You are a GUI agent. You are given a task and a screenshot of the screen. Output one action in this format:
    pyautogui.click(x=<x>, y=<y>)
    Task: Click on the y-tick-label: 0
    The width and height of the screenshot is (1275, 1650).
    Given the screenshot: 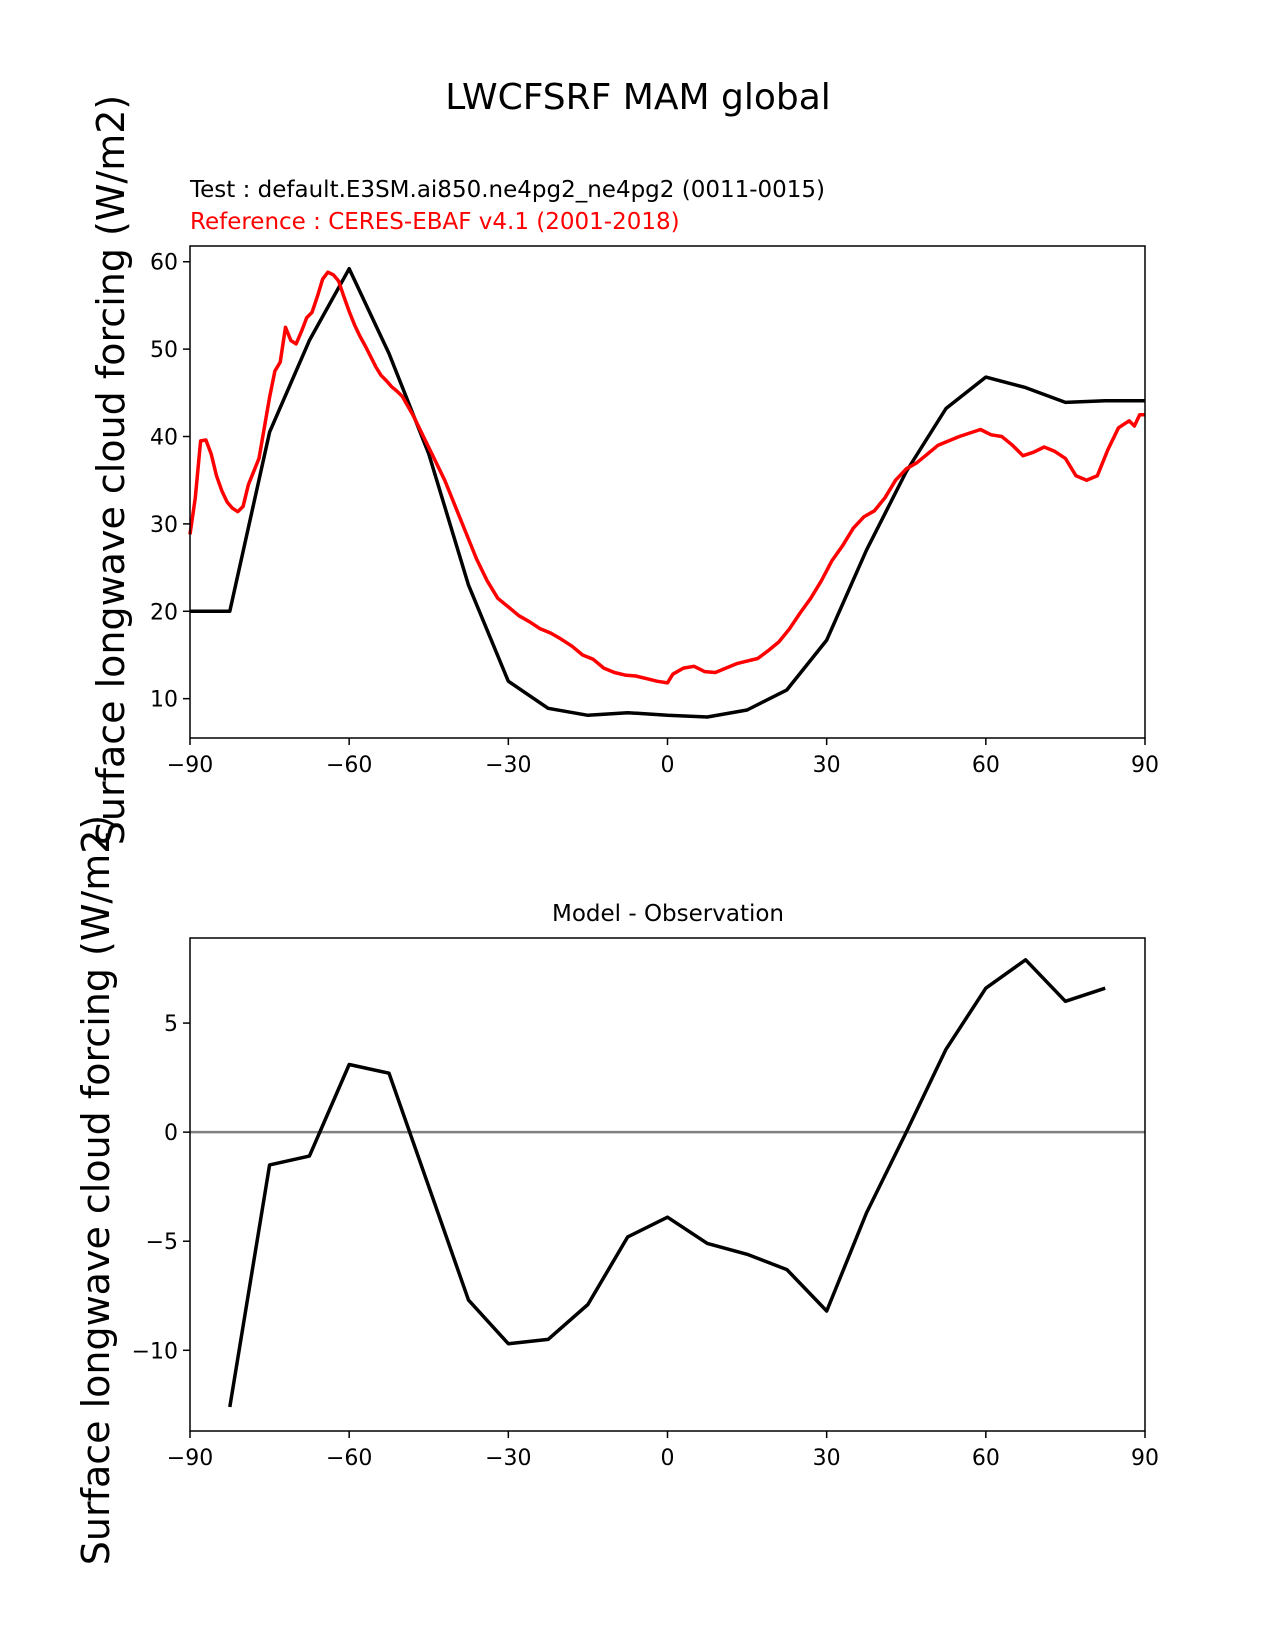 What is the action you would take?
    pyautogui.click(x=171, y=1133)
    